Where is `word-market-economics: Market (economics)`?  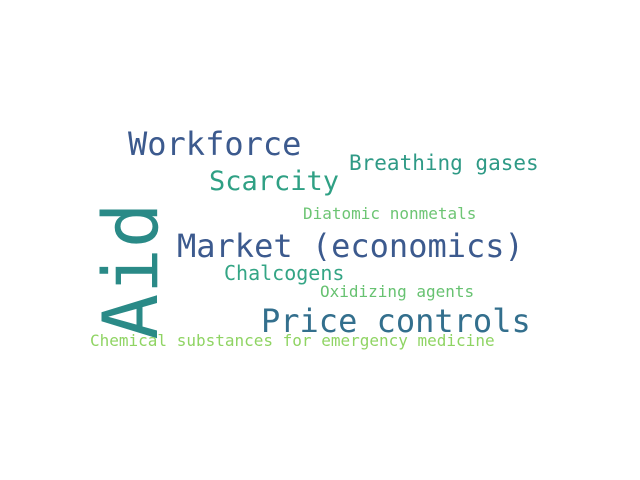
word-market-economics: Market (economics) is located at coordinates (350, 246).